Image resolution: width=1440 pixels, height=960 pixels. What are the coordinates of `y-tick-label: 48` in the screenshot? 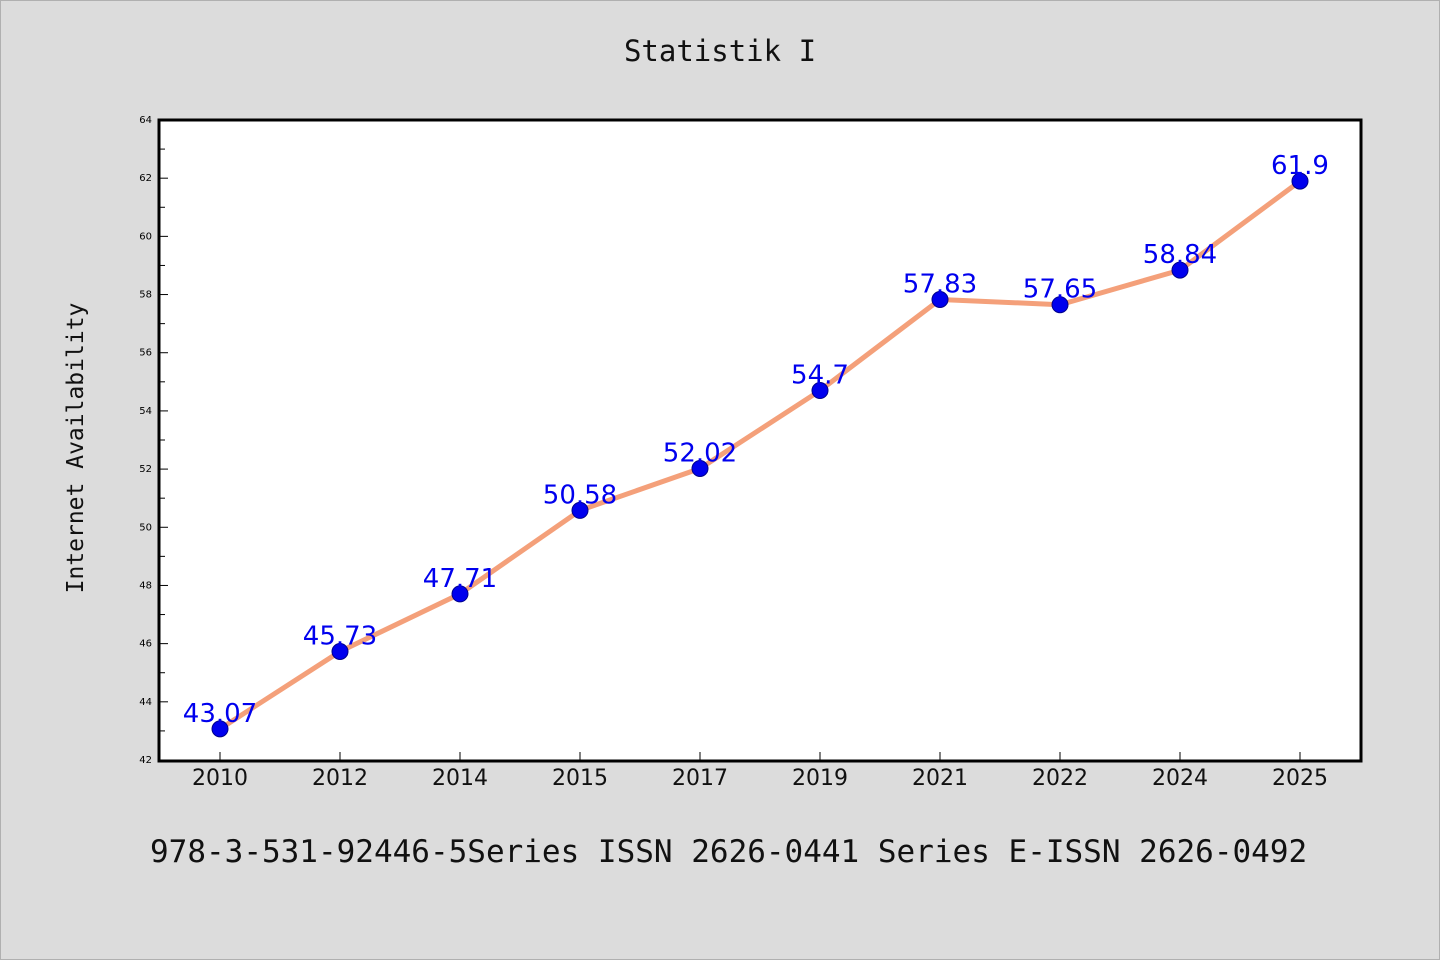 It's located at (145, 585).